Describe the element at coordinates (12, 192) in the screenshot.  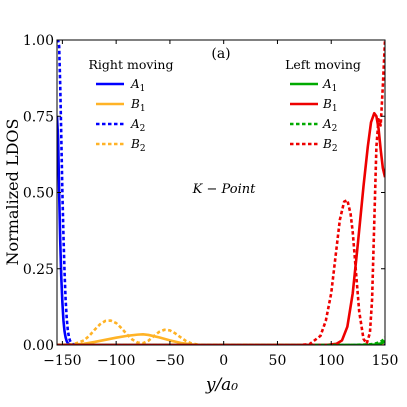
I see `y-axis-title: Normalized LDOS` at that location.